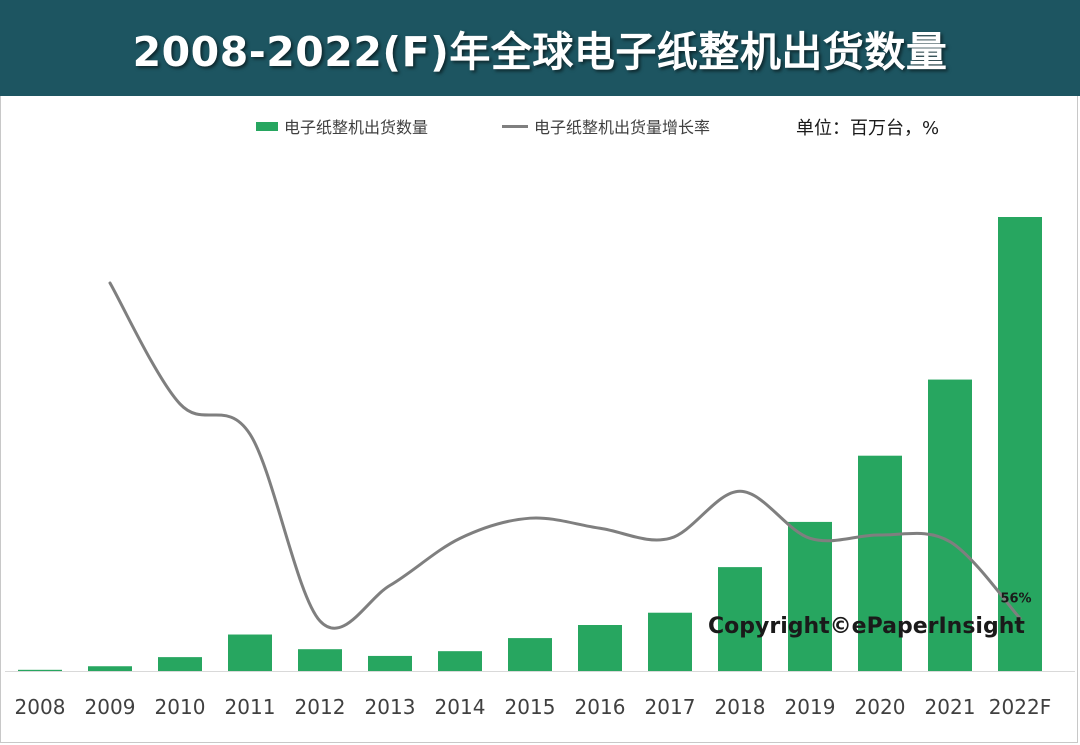 The image size is (1080, 745). I want to click on x-tick-label-2022F: 2022F, so click(1020, 707).